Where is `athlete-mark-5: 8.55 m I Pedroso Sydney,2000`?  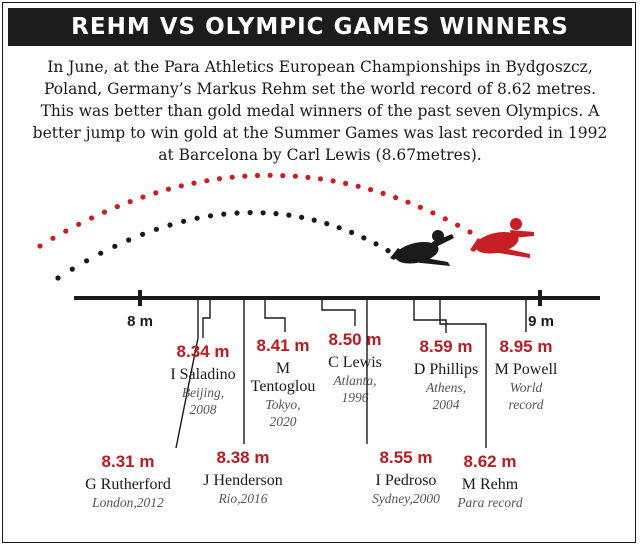
athlete-mark-5: 8.55 m I Pedroso Sydney,2000 is located at coordinates (403, 402).